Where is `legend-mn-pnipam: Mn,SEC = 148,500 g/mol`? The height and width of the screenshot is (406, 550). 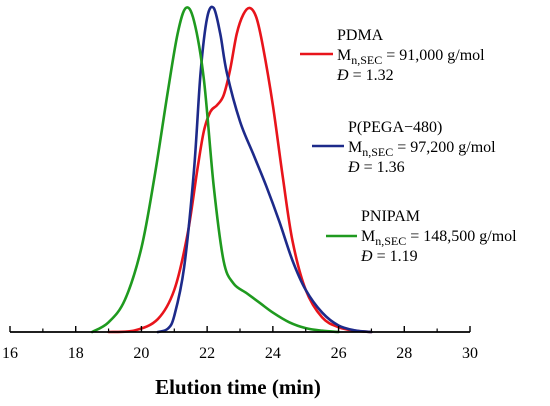
legend-mn-pnipam: Mn,SEC = 148,500 g/mol is located at coordinates (439, 238).